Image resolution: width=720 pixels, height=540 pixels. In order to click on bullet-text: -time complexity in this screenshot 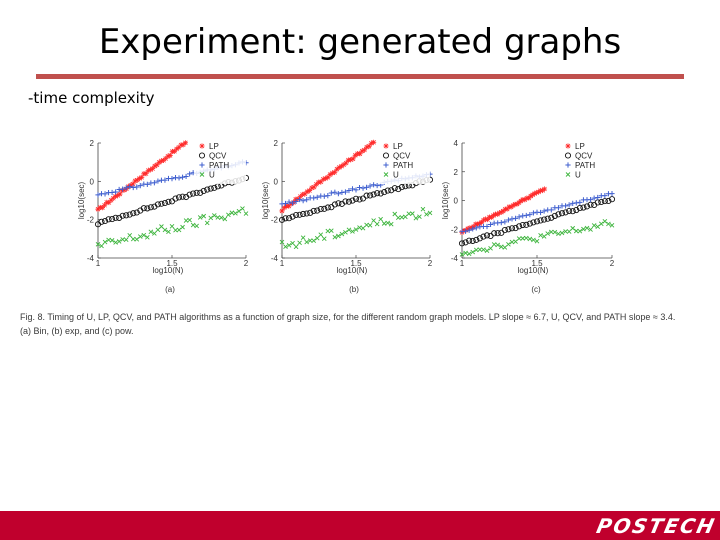, I will do `click(91, 98)`.